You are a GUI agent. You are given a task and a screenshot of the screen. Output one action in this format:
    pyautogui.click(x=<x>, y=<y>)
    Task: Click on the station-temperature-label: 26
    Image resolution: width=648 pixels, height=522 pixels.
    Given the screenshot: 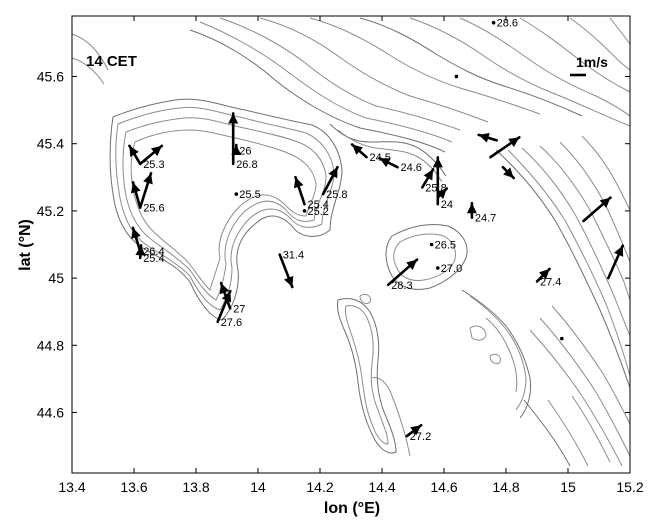 What is the action you would take?
    pyautogui.click(x=245, y=151)
    